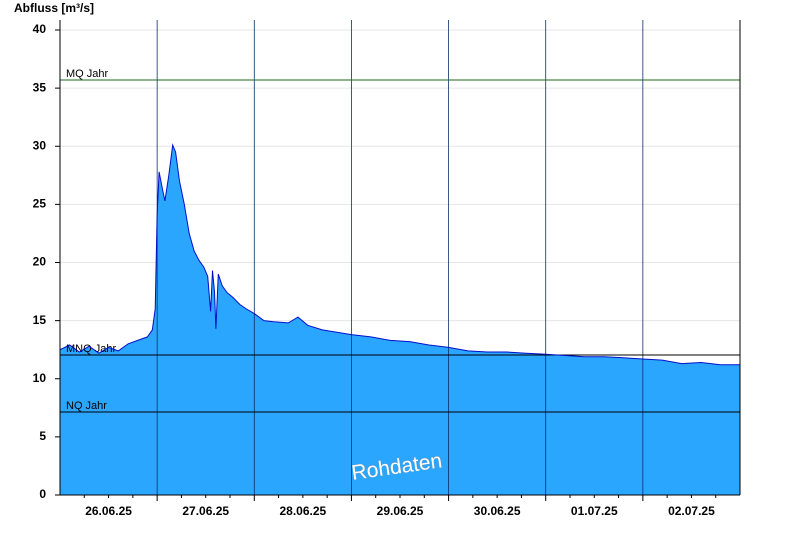  Describe the element at coordinates (42, 494) in the screenshot. I see `y-tick-label: 0` at that location.